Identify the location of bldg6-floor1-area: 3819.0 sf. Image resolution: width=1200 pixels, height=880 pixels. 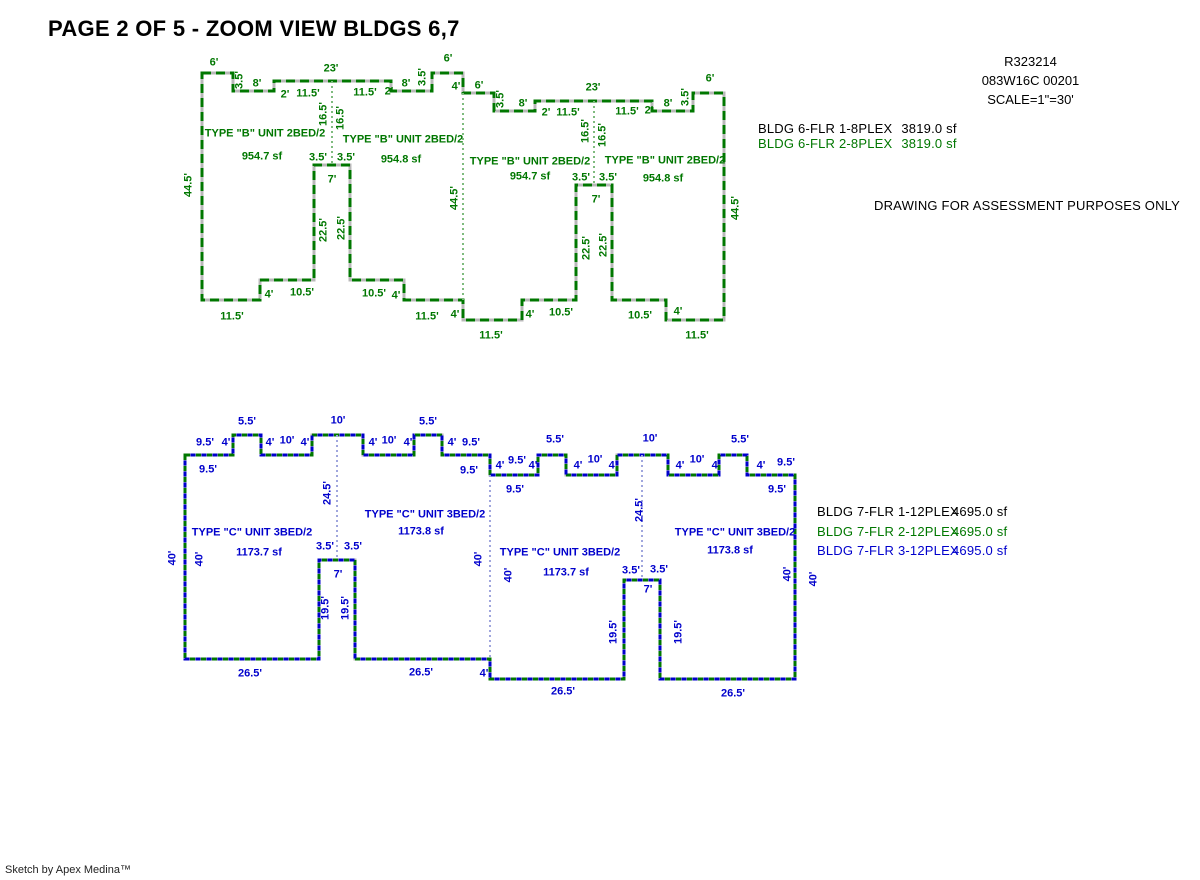
(929, 128).